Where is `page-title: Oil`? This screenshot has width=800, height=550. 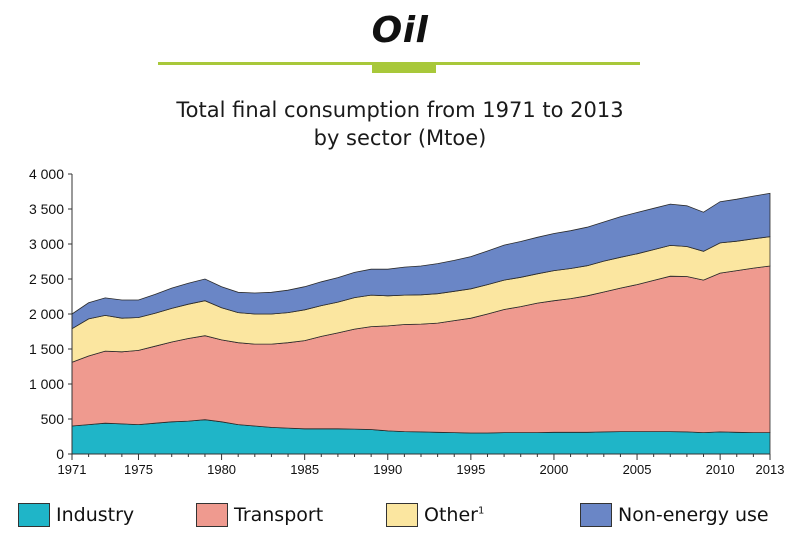
page-title: Oil is located at coordinates (400, 30).